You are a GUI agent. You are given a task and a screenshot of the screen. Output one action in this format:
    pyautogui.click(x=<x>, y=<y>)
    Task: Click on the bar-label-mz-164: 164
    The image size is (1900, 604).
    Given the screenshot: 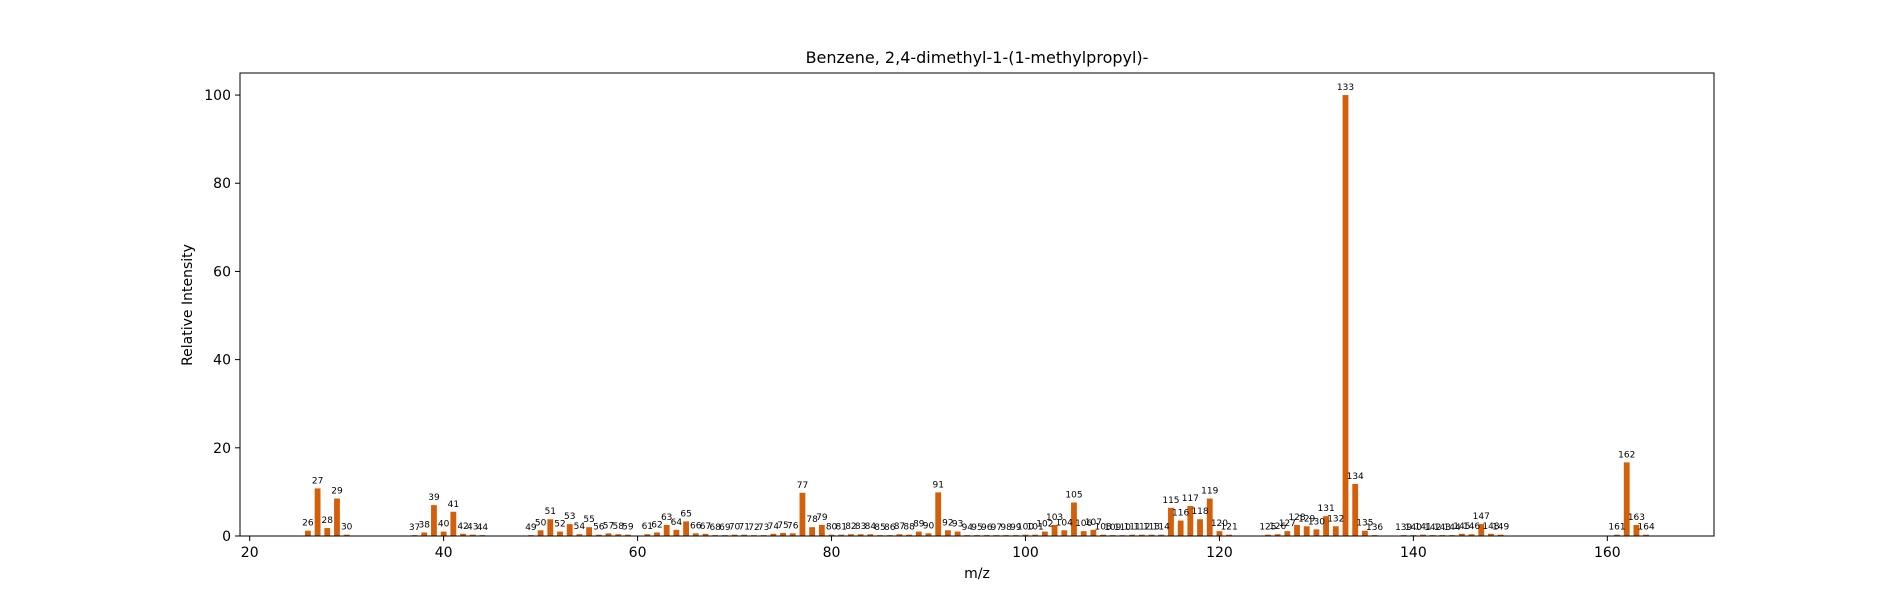 What is the action you would take?
    pyautogui.click(x=1646, y=528)
    